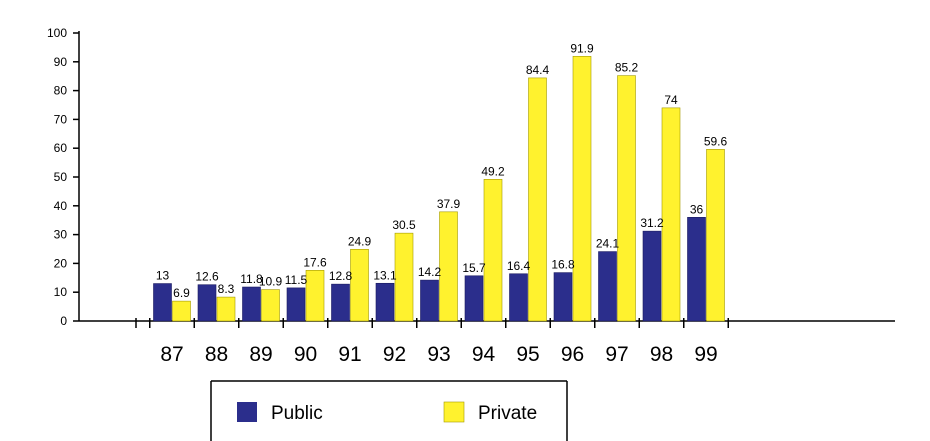 This screenshot has width=930, height=441. What do you see at coordinates (61, 91) in the screenshot?
I see `y-tick-label: 80` at bounding box center [61, 91].